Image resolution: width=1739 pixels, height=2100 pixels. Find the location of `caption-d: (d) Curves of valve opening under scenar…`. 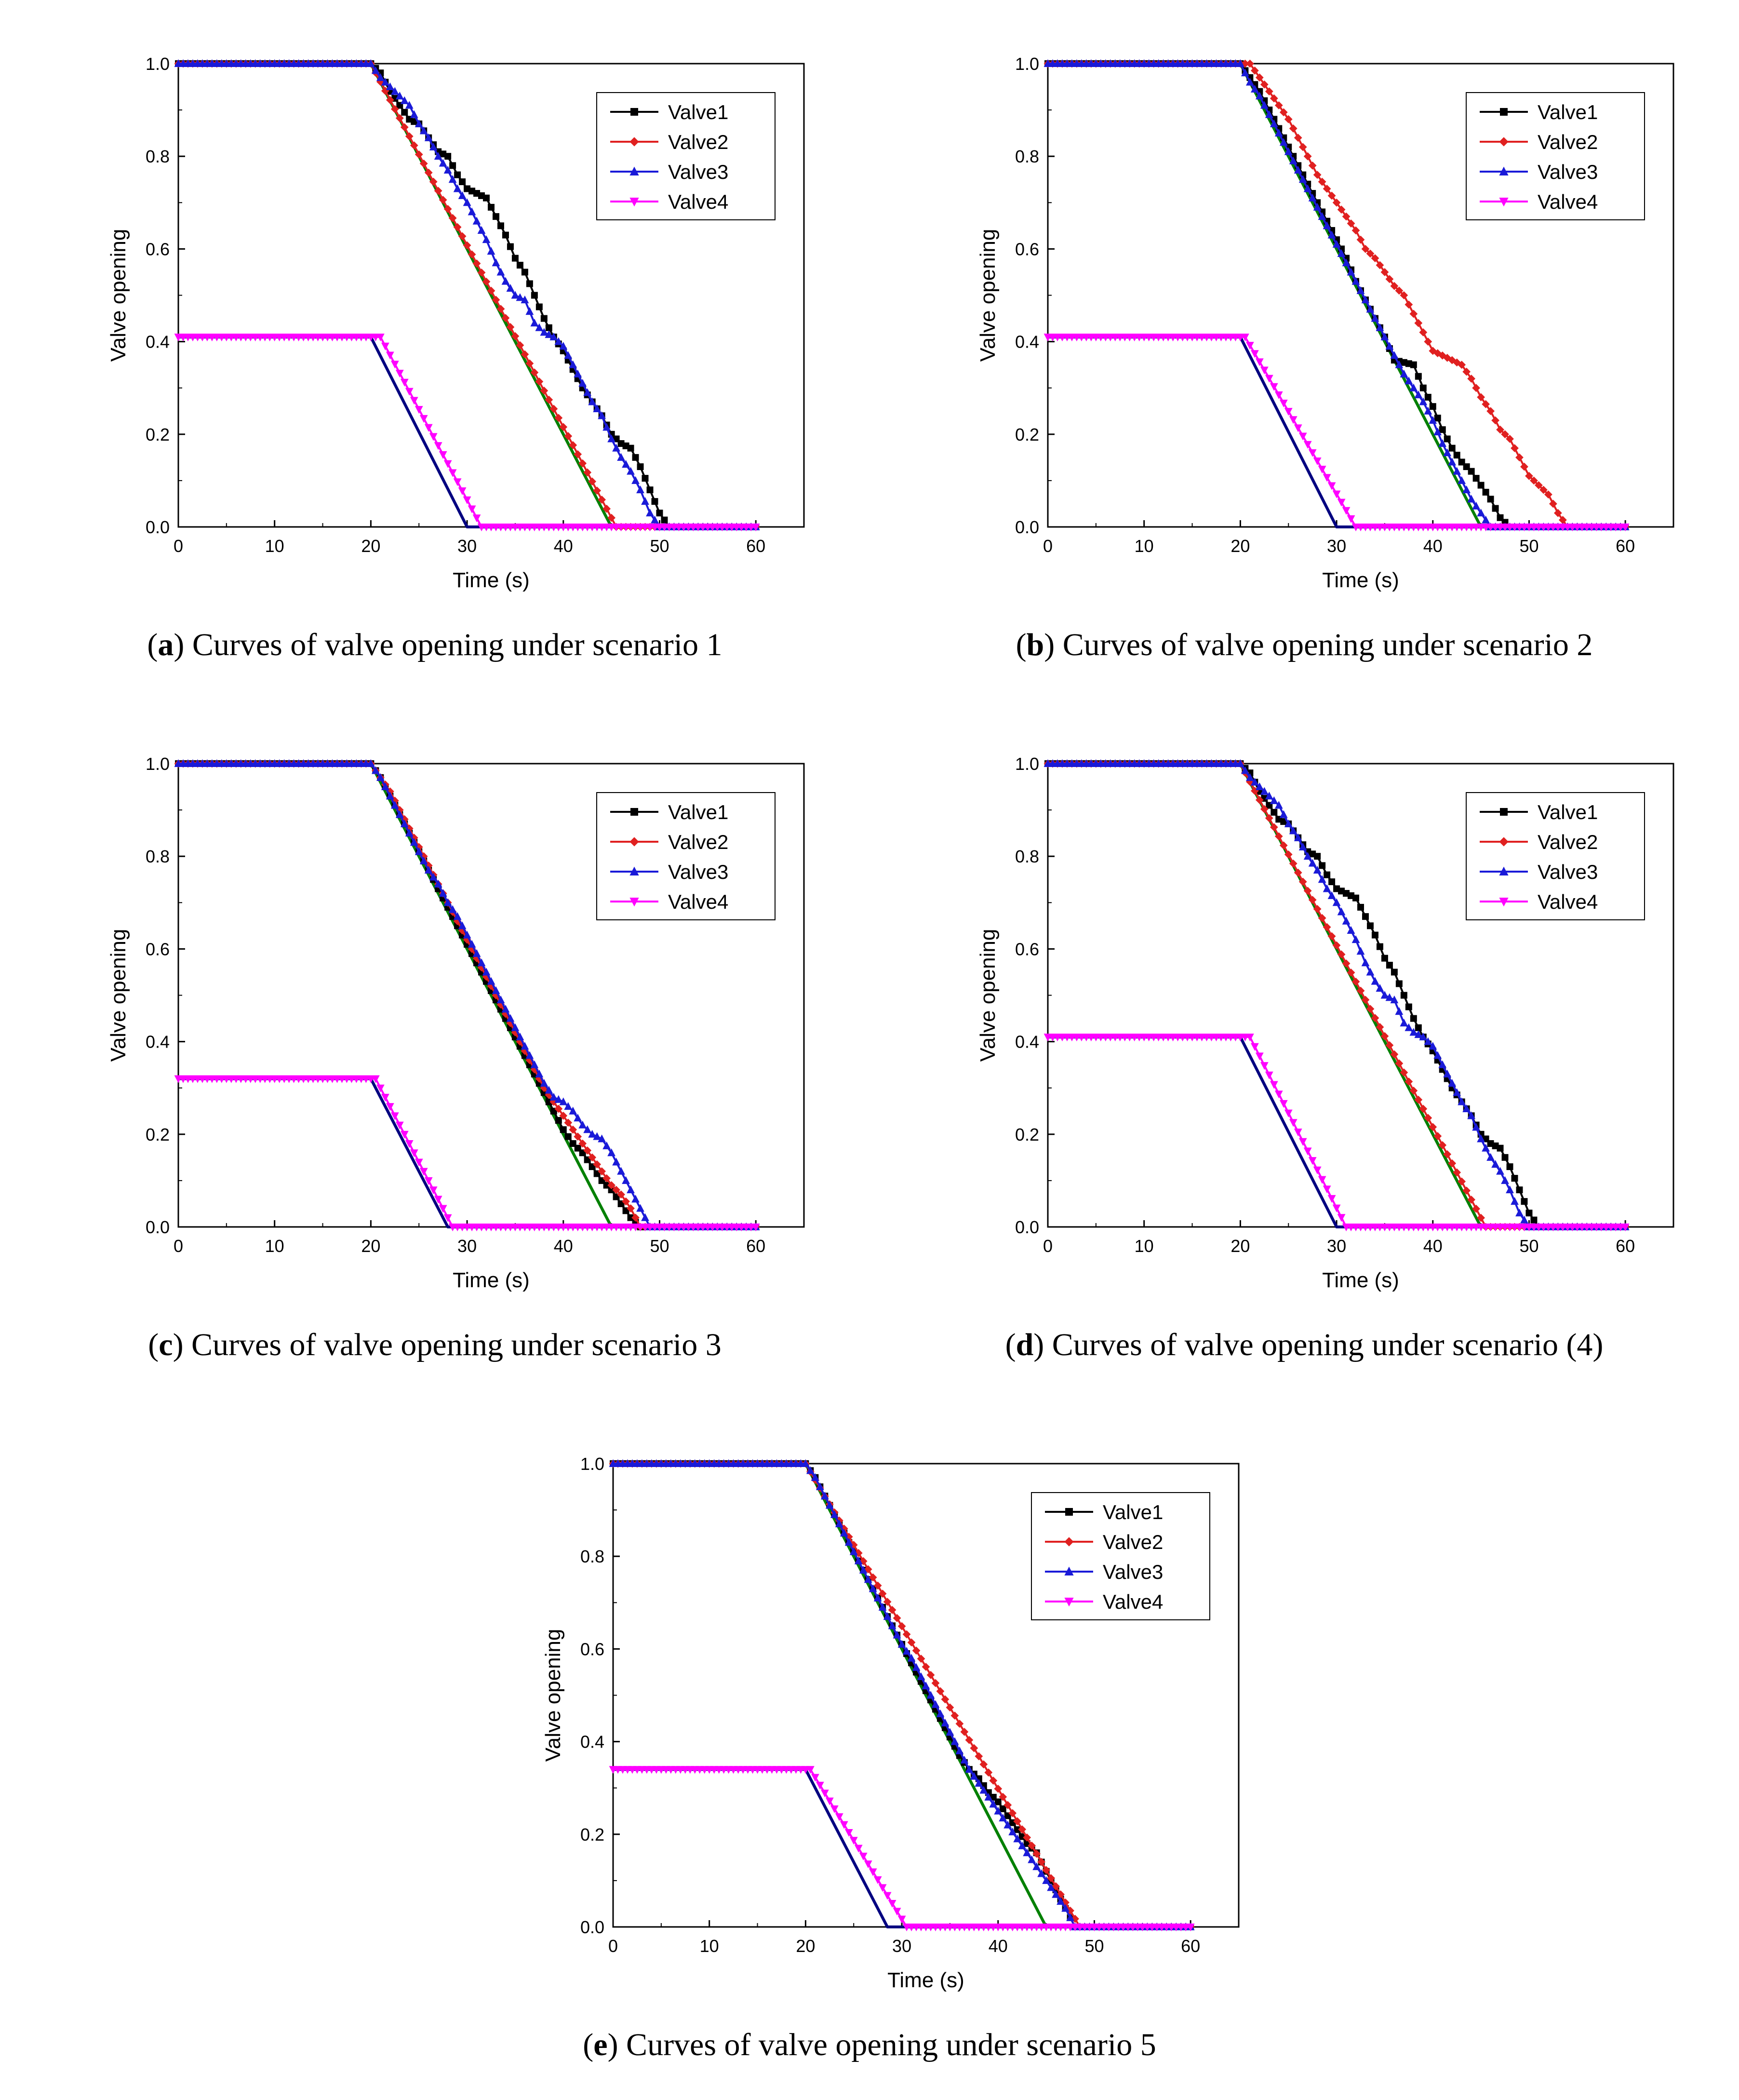

caption-d: (d) Curves of valve opening under scenar… is located at coordinates (1304, 1344).